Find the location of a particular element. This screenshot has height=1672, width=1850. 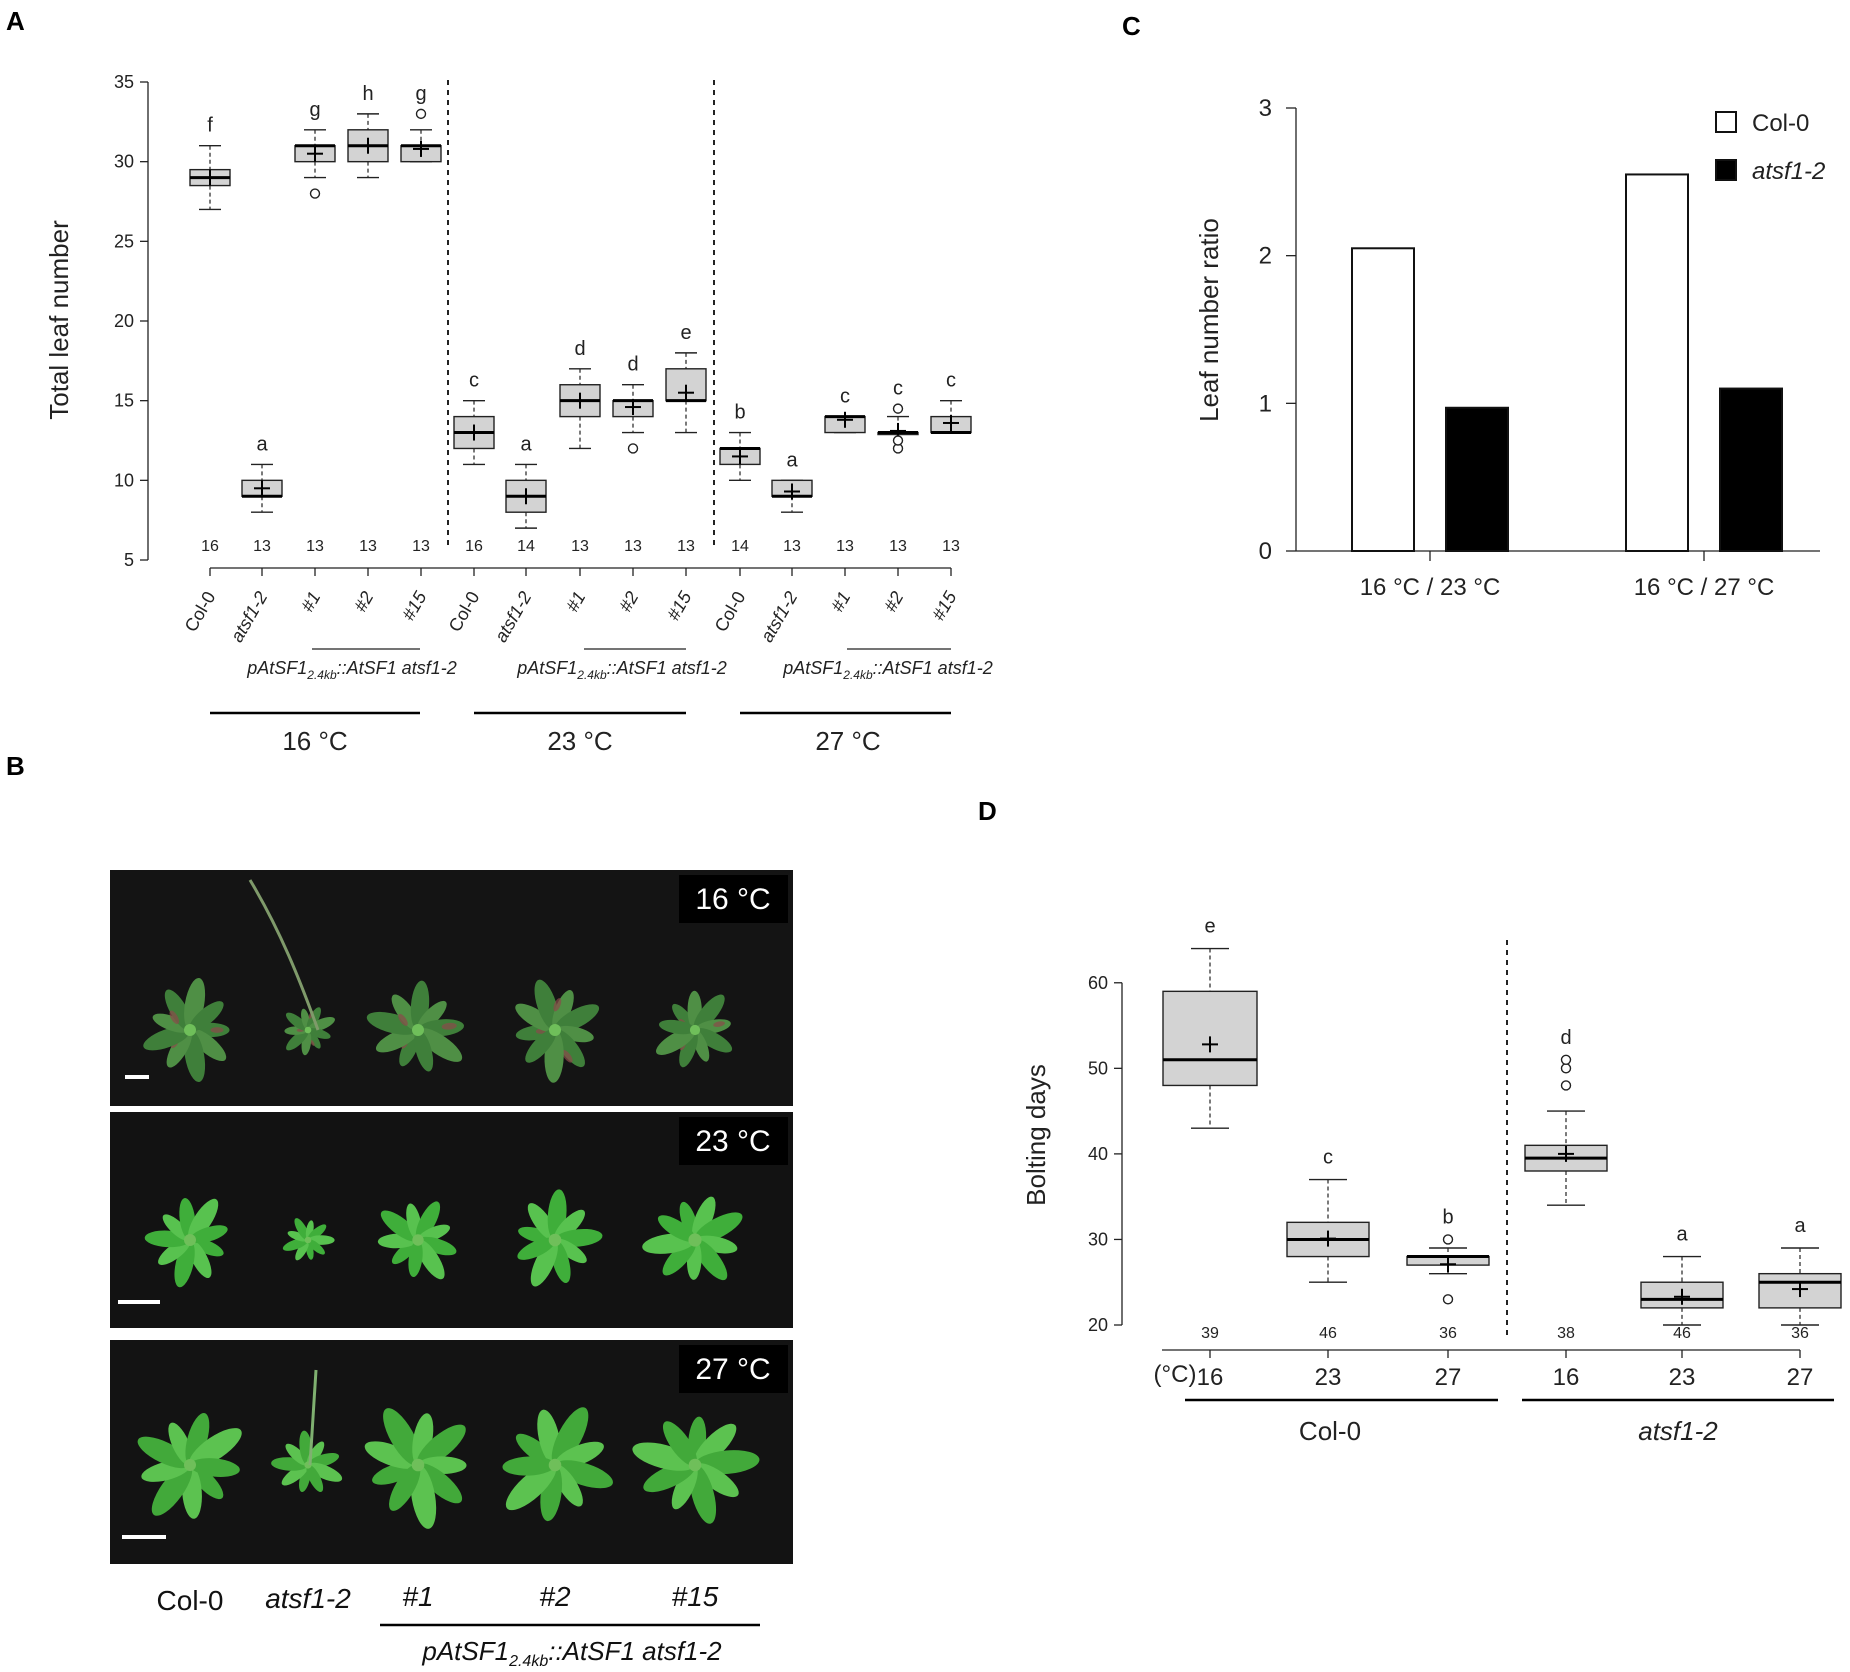

photo-temp-23c: 23 °C is located at coordinates (732, 1141).